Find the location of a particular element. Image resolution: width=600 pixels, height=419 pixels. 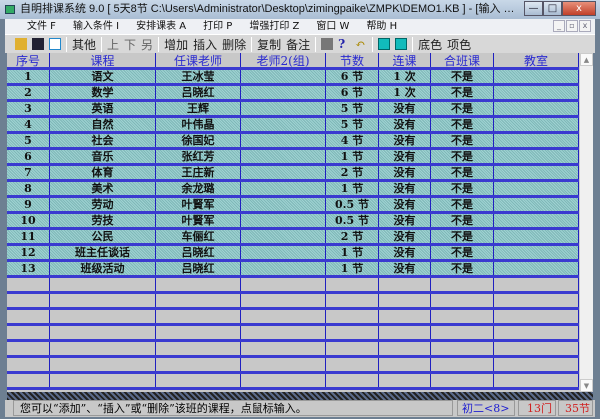

table-row: 9 劳动 叶賢军 0.5 节没有 不是 is located at coordinates (293, 206).